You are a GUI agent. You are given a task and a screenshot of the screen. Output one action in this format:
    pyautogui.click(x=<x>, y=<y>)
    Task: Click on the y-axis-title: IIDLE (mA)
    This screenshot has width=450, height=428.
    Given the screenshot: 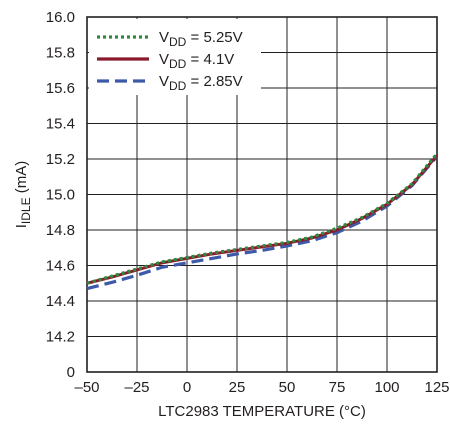 What is the action you would take?
    pyautogui.click(x=23, y=195)
    